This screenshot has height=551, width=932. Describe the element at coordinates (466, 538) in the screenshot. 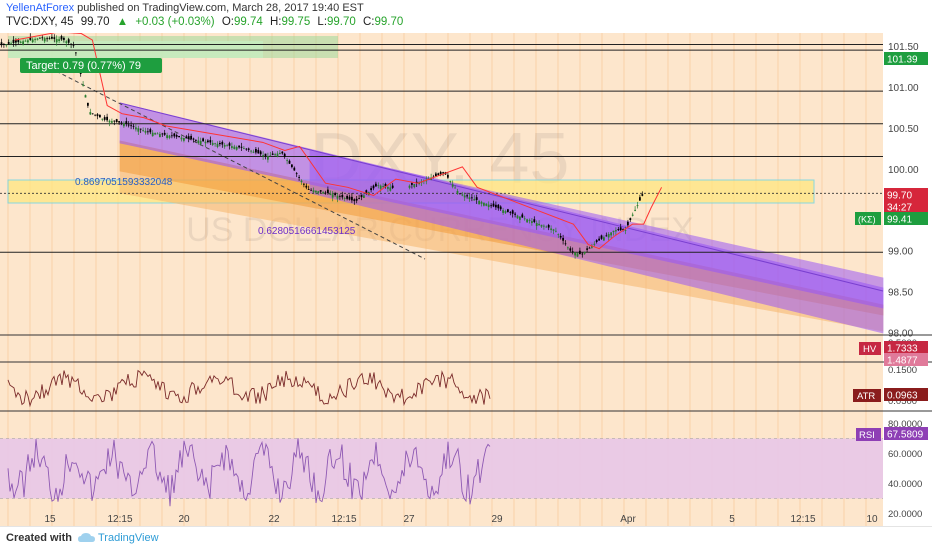

I see `footer-bar: Created with TradingView` at that location.